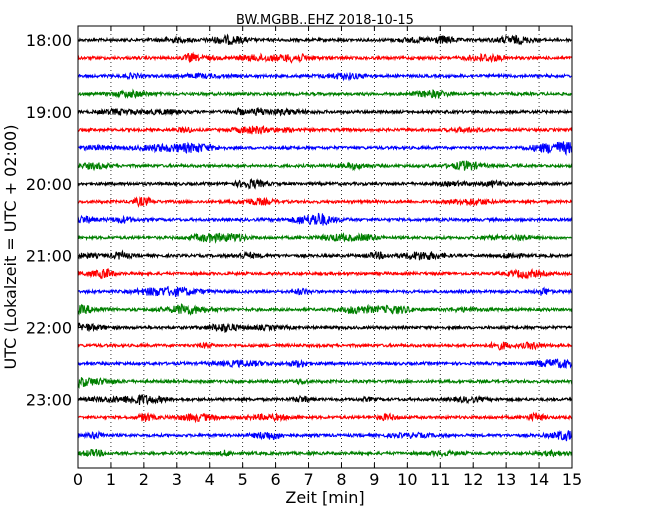 The height and width of the screenshot is (520, 650). Describe the element at coordinates (276, 479) in the screenshot. I see `x-tick-label: 6` at that location.